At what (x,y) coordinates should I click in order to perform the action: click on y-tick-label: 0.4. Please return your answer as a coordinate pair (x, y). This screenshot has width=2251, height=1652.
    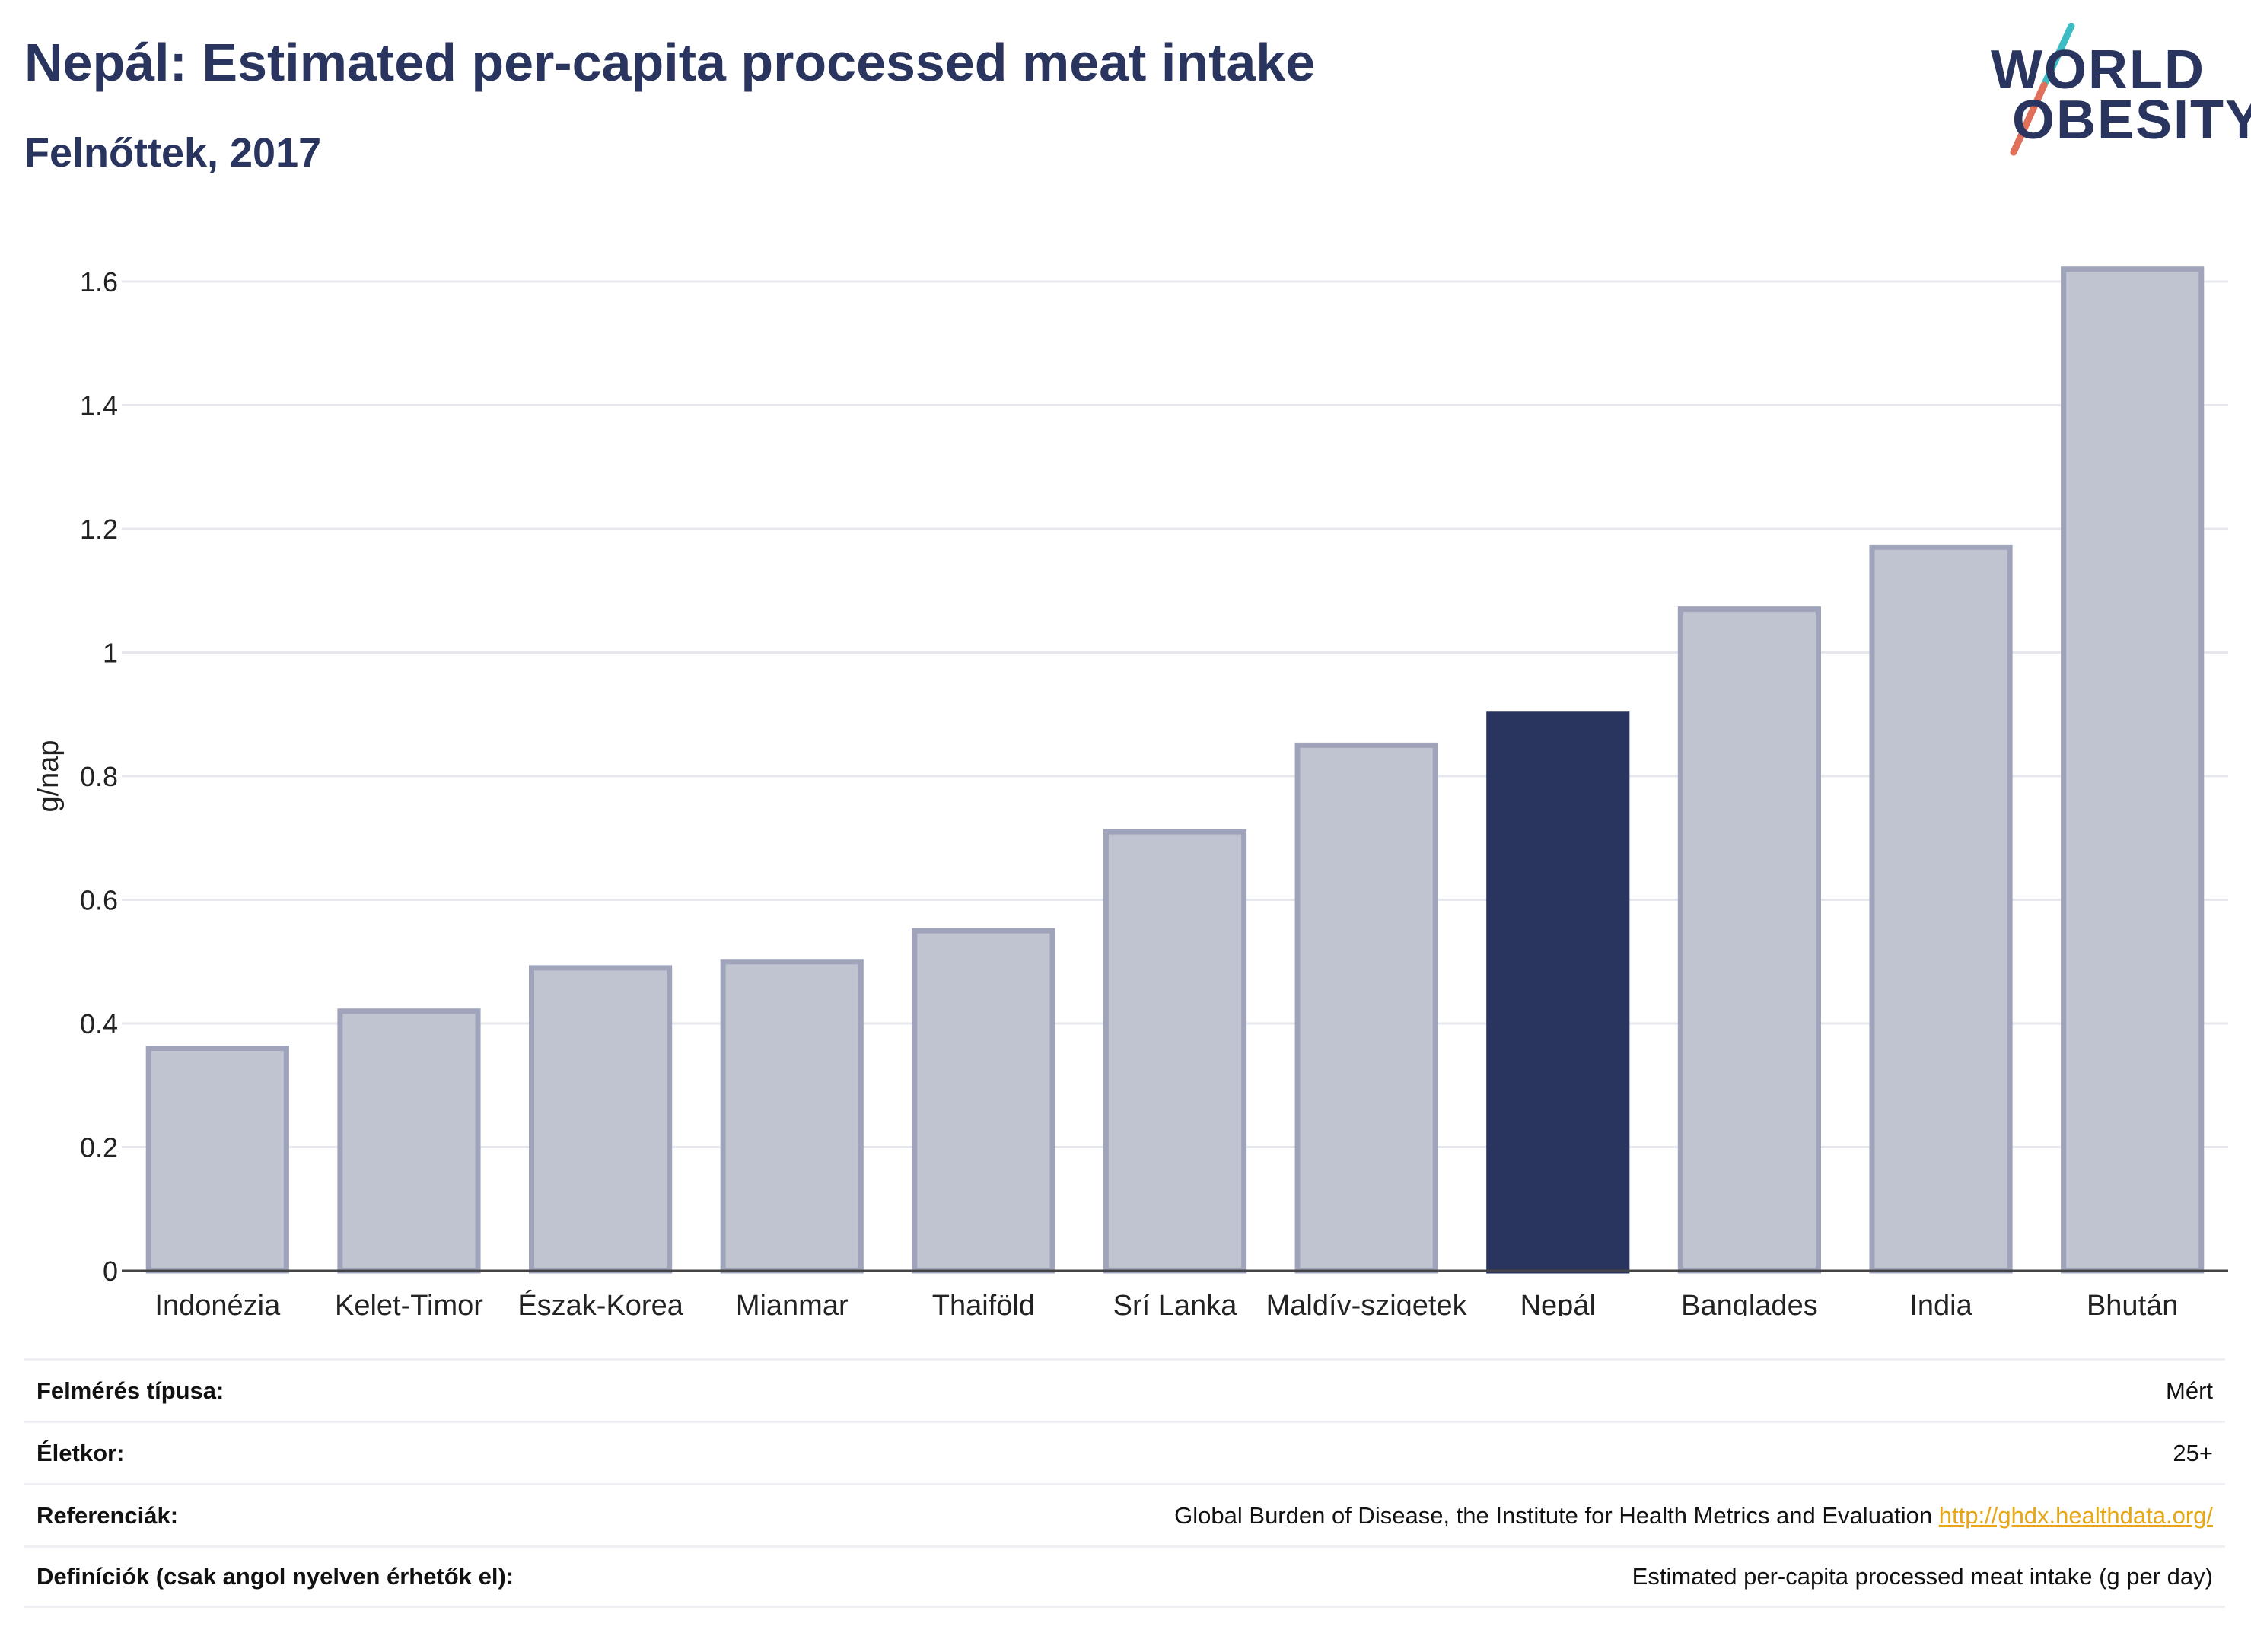
    Looking at the image, I should click on (99, 1023).